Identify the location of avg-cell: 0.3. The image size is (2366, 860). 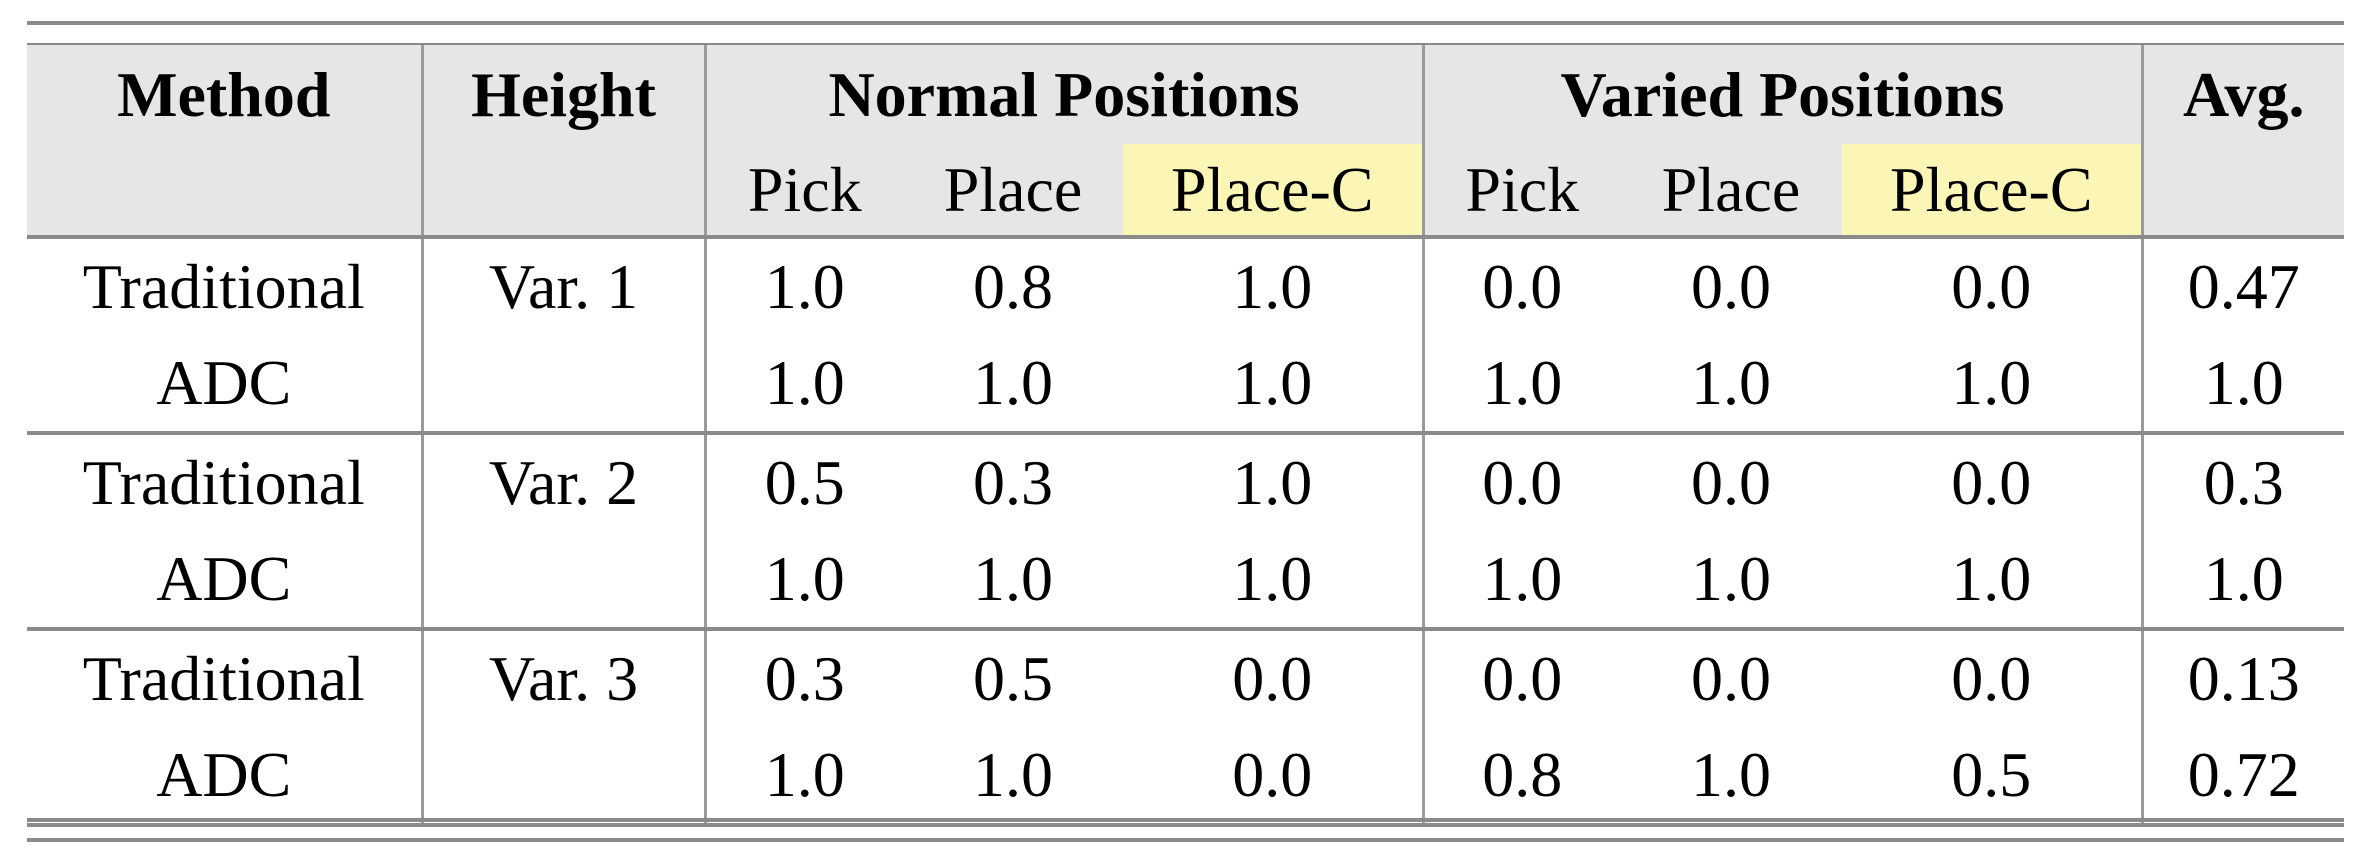
(2242, 481).